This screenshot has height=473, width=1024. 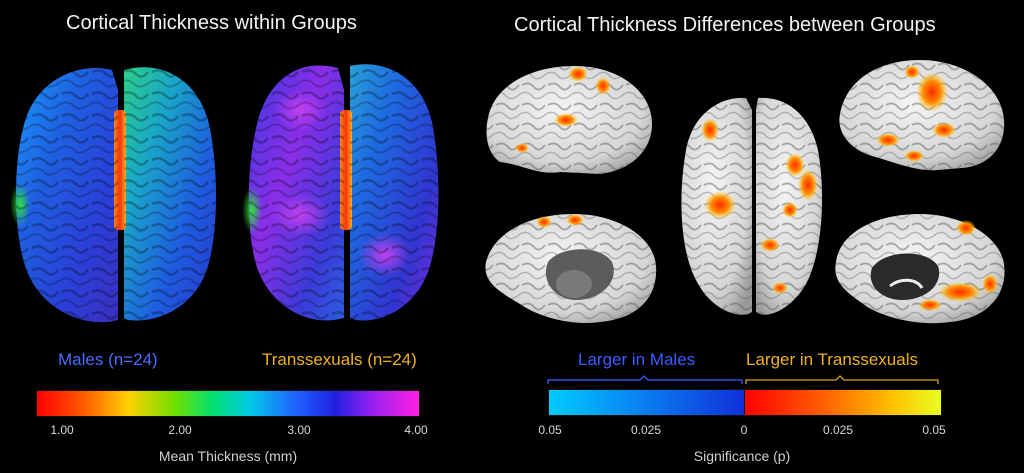 I want to click on thickness-tick: 3.00, so click(x=299, y=430).